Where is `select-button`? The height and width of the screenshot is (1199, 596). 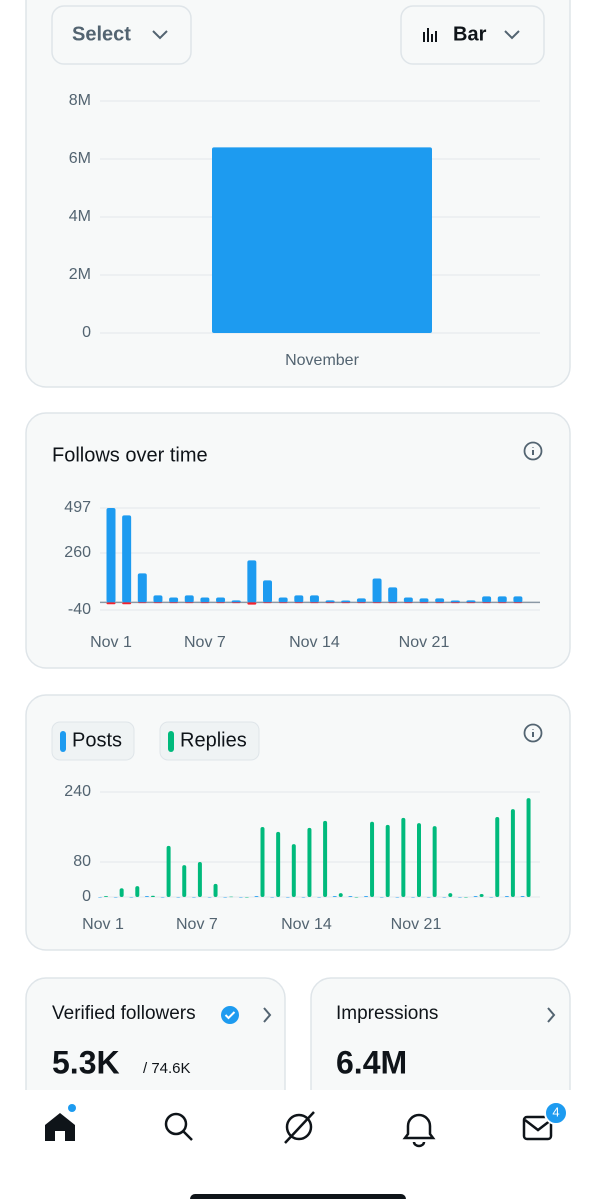
select-button is located at coordinates (121, 35).